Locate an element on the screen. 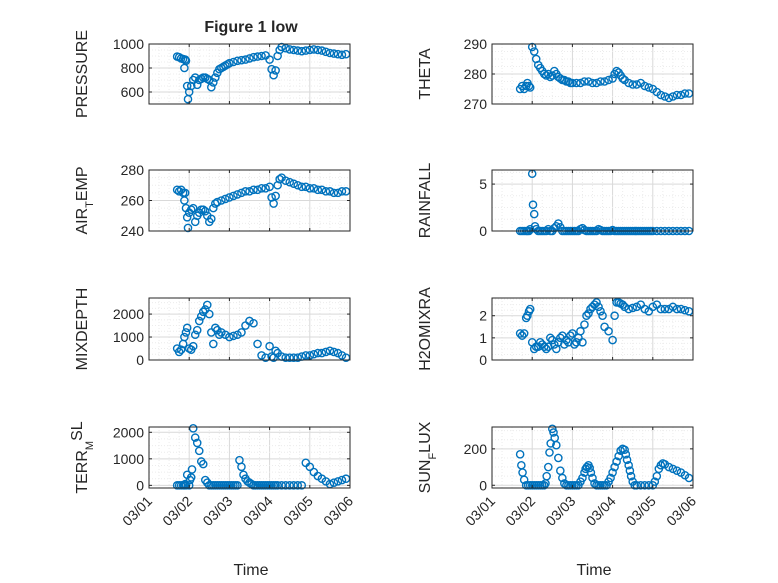 The height and width of the screenshot is (583, 778). y-axis-label: MIXDEPTH is located at coordinates (82, 329).